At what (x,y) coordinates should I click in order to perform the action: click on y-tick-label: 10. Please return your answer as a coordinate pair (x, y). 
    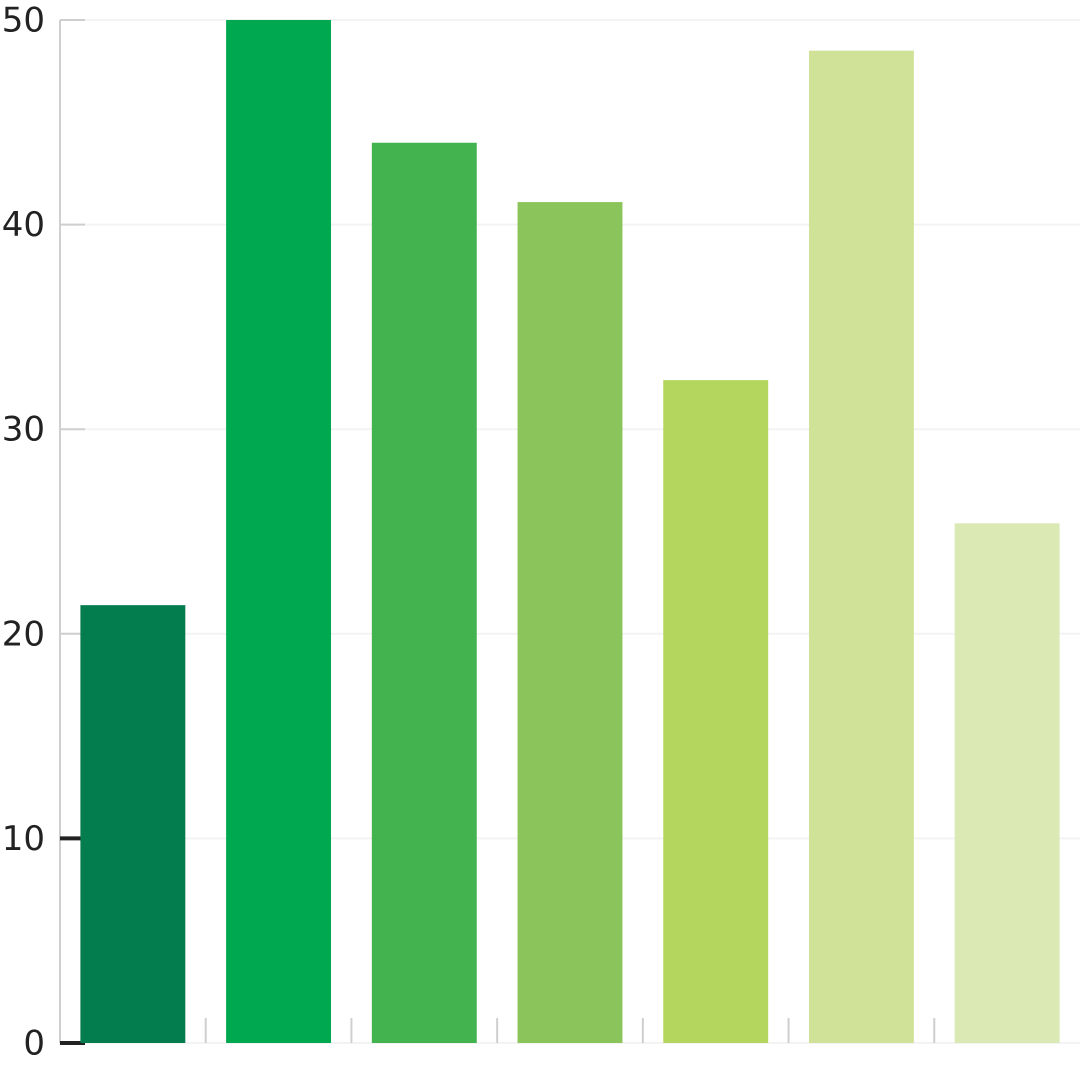
    Looking at the image, I should click on (23, 839).